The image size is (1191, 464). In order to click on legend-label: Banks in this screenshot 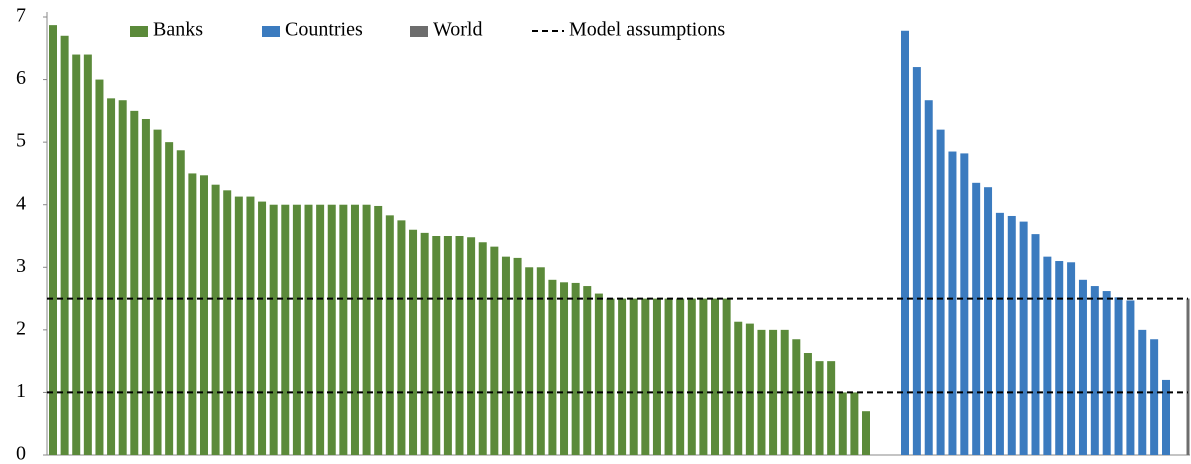, I will do `click(178, 30)`.